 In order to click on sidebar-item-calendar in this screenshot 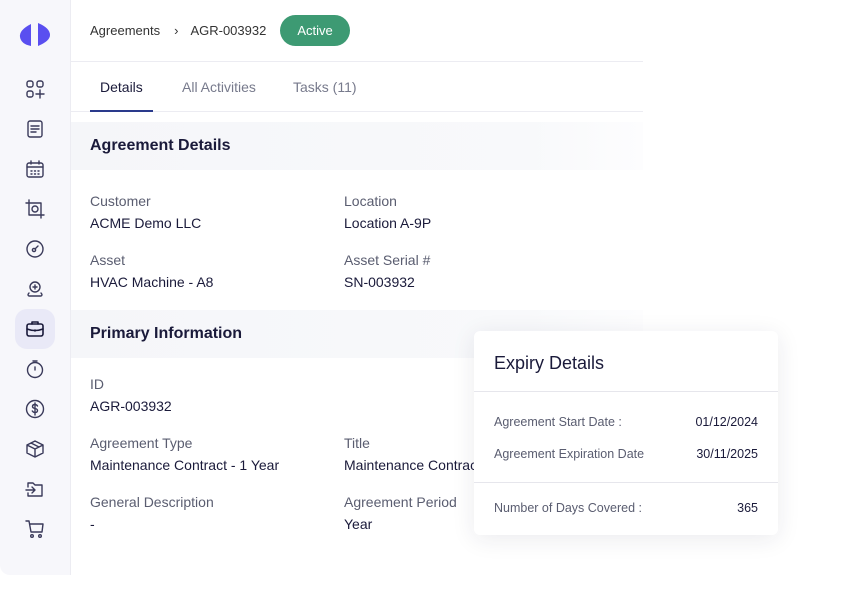, I will do `click(35, 169)`.